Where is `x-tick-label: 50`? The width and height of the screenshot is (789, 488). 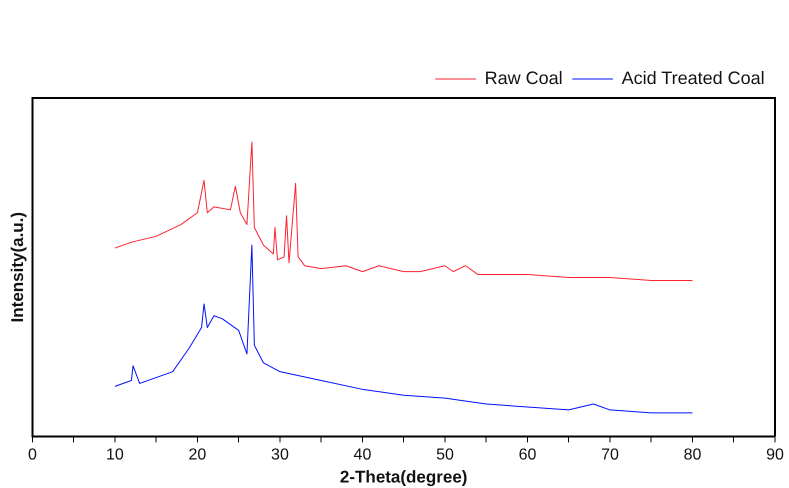 x-tick-label: 50 is located at coordinates (445, 455).